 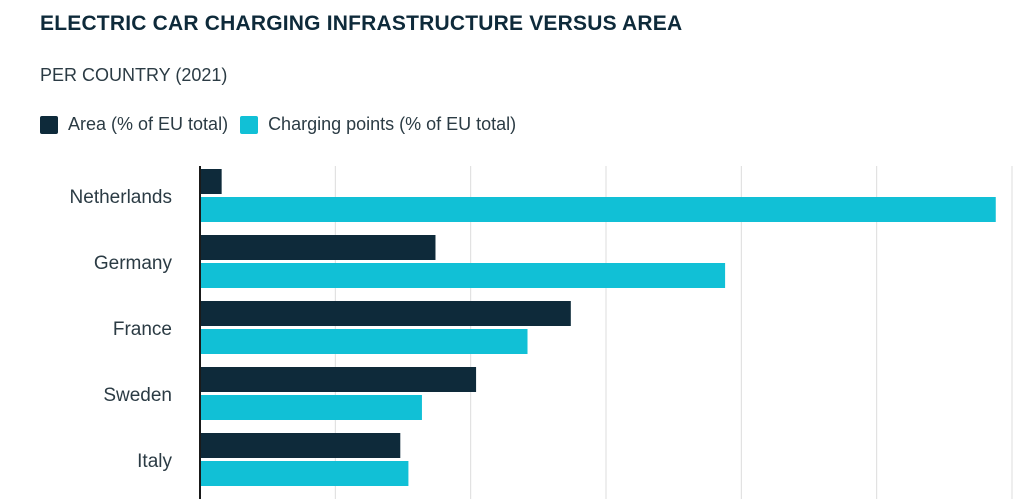 I want to click on bar-sweden-area, so click(x=338, y=379).